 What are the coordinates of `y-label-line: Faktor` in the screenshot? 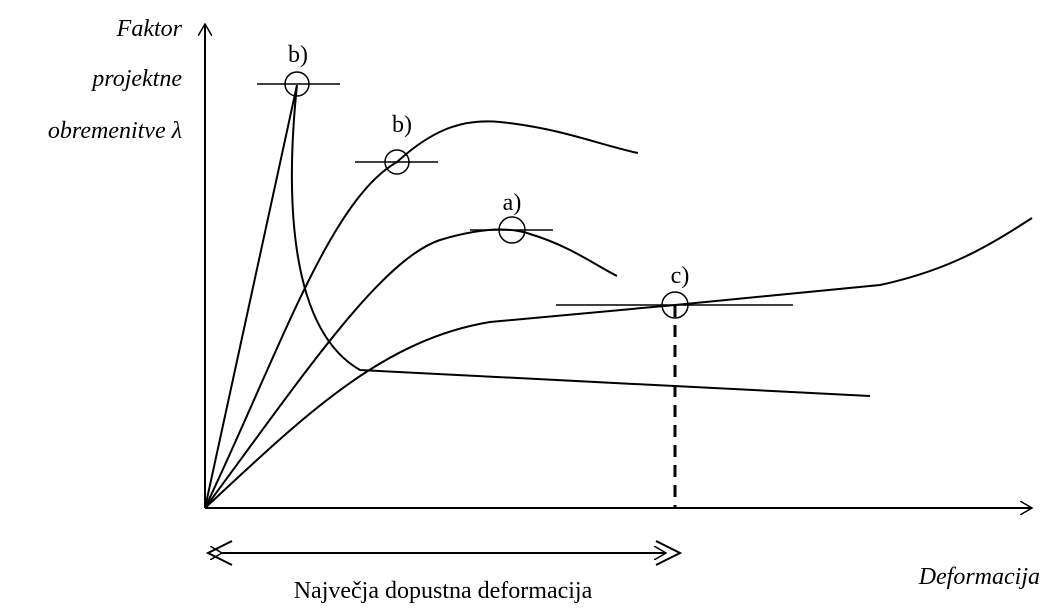 It's located at (149, 29).